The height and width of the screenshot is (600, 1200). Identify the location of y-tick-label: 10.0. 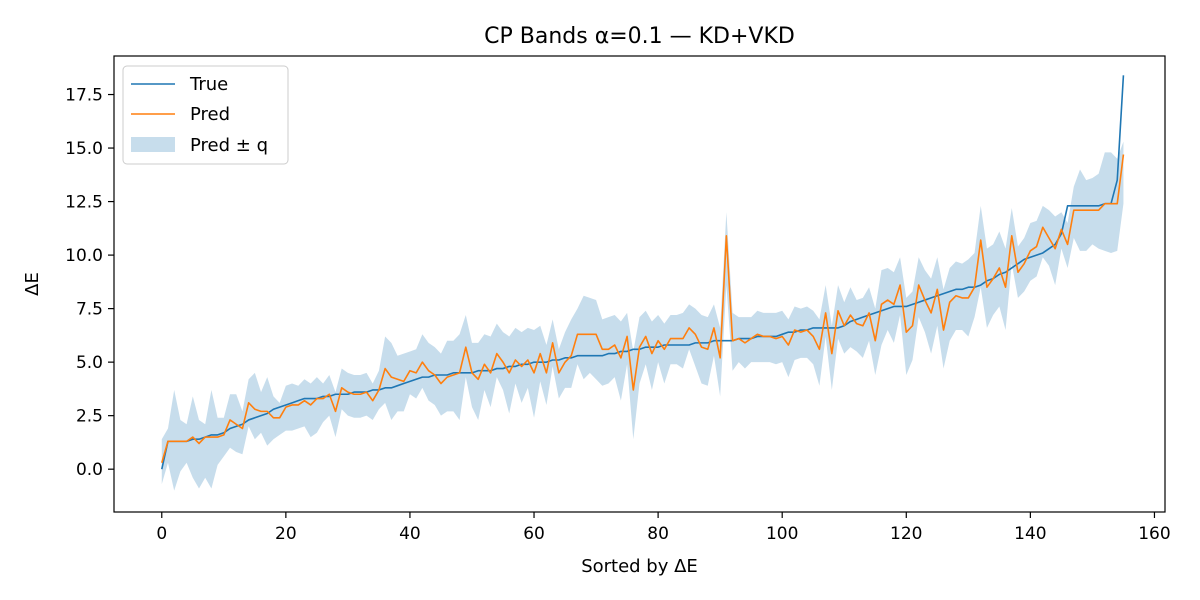
(84, 256).